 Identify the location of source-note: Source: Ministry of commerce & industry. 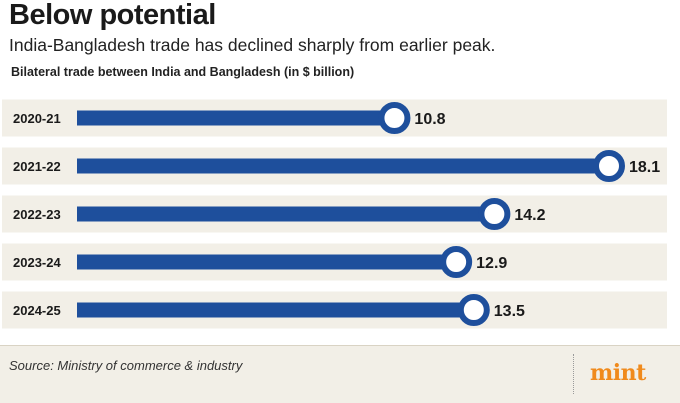
(126, 365).